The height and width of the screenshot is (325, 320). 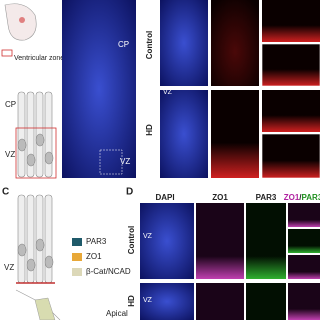 I want to click on sketch-label: VZ, so click(x=10, y=154).